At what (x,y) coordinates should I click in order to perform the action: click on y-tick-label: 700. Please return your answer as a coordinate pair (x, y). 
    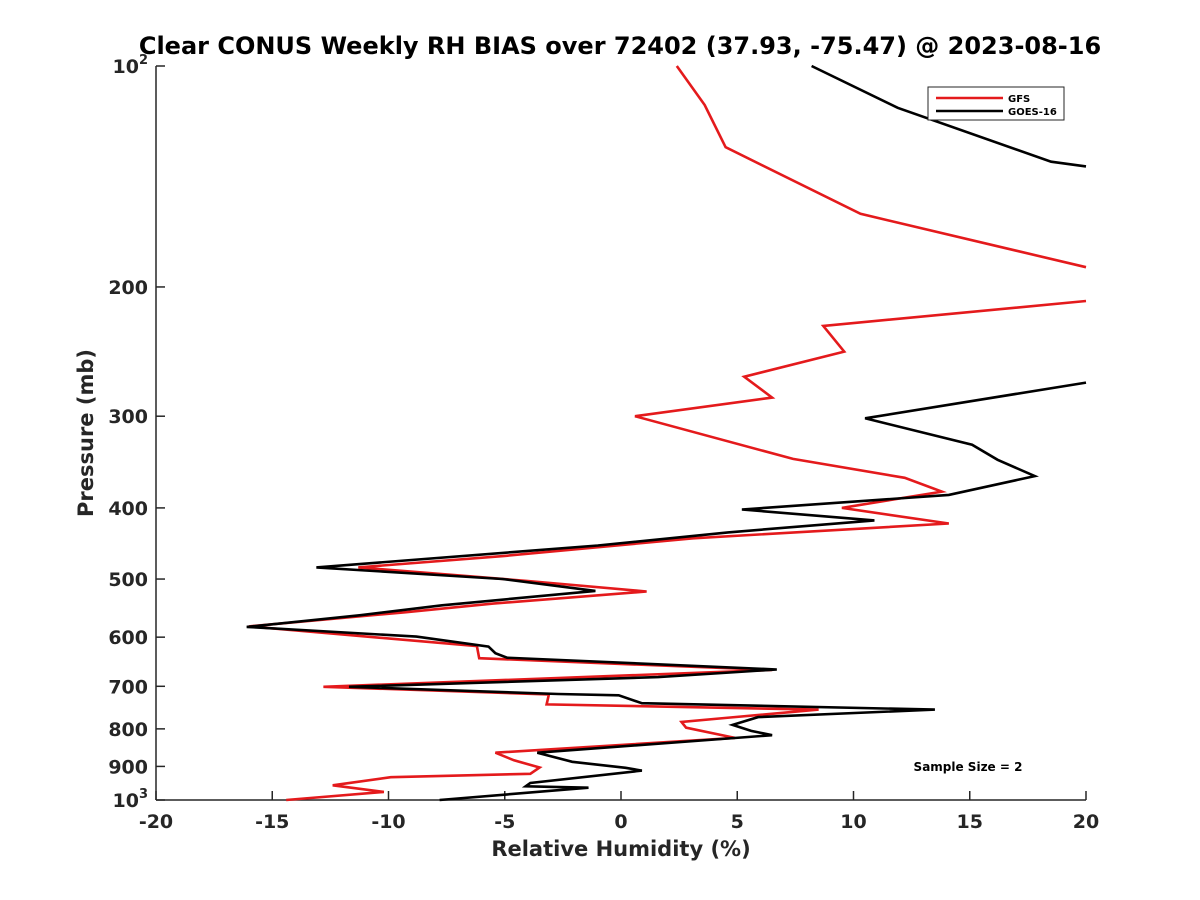
    Looking at the image, I should click on (128, 687).